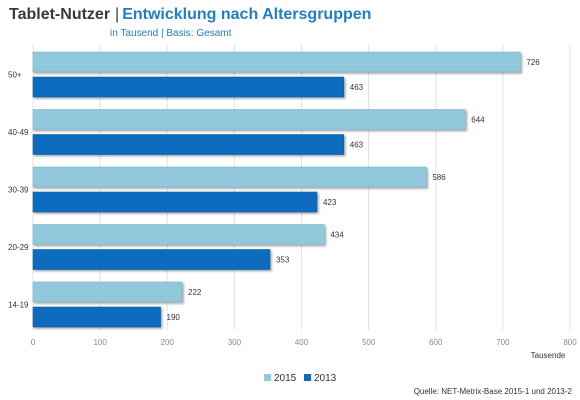 The image size is (580, 400). What do you see at coordinates (436, 342) in the screenshot?
I see `x-tick-label: 600` at bounding box center [436, 342].